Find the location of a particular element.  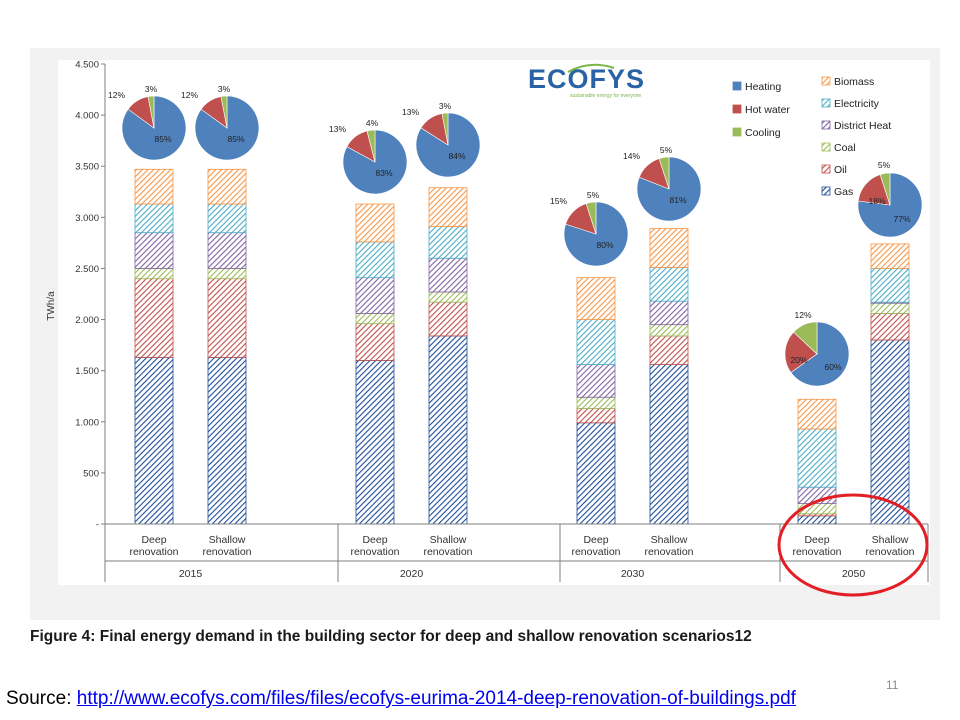

bar-district-heat-2015-deep is located at coordinates (154, 250).